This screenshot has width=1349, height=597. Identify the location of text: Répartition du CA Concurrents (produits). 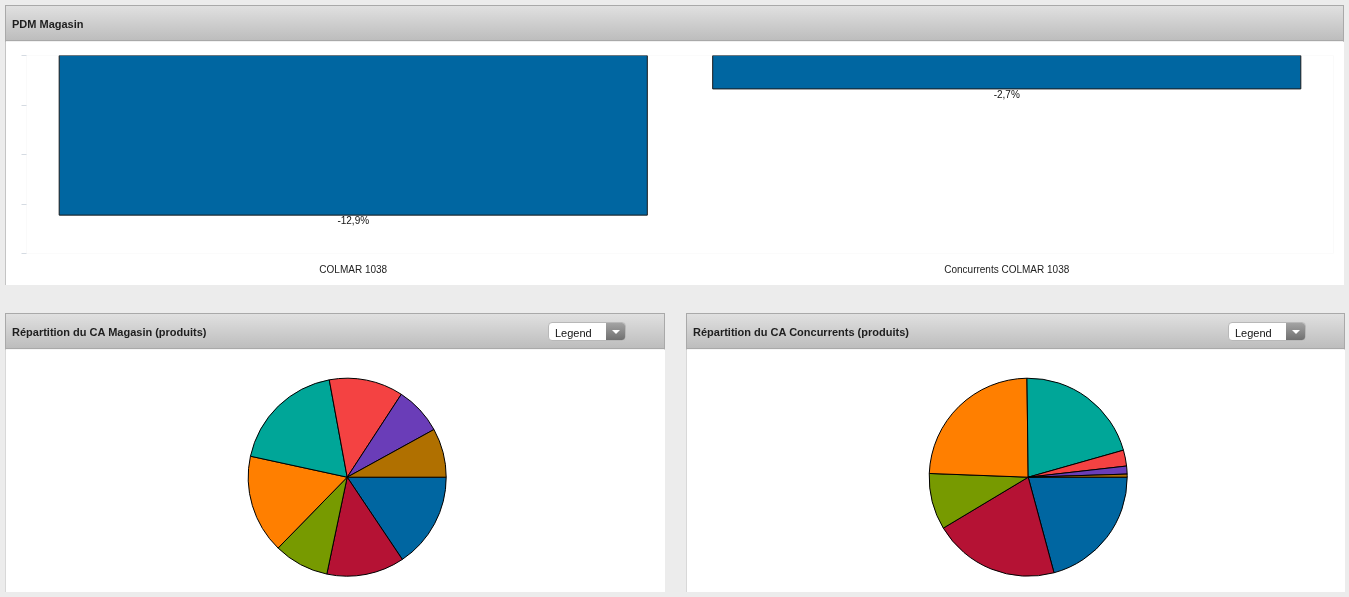
(801, 332).